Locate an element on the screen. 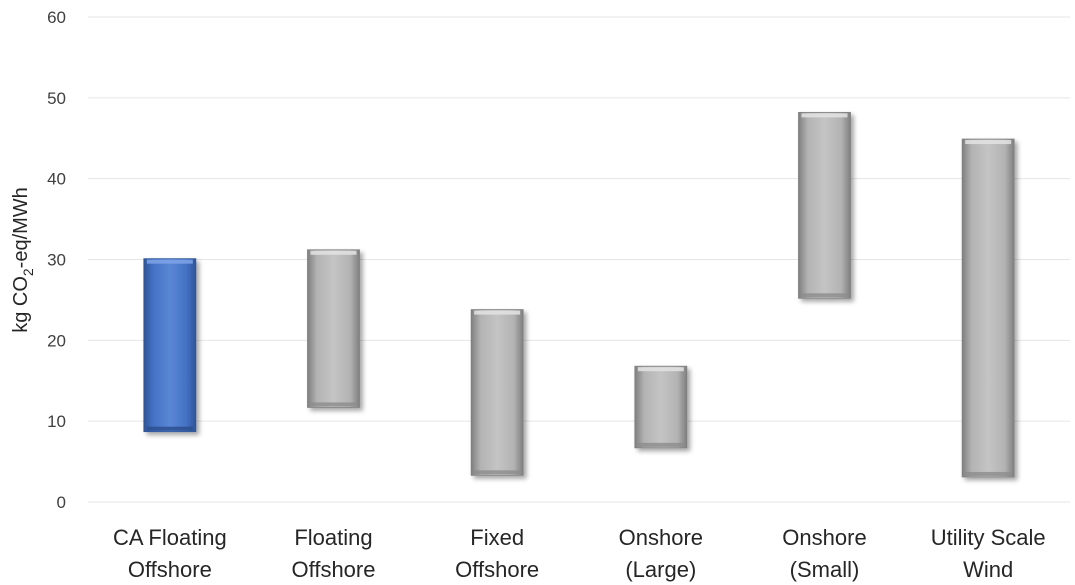  y-axis-title: kg CO2-eq/MWh is located at coordinates (23, 260).